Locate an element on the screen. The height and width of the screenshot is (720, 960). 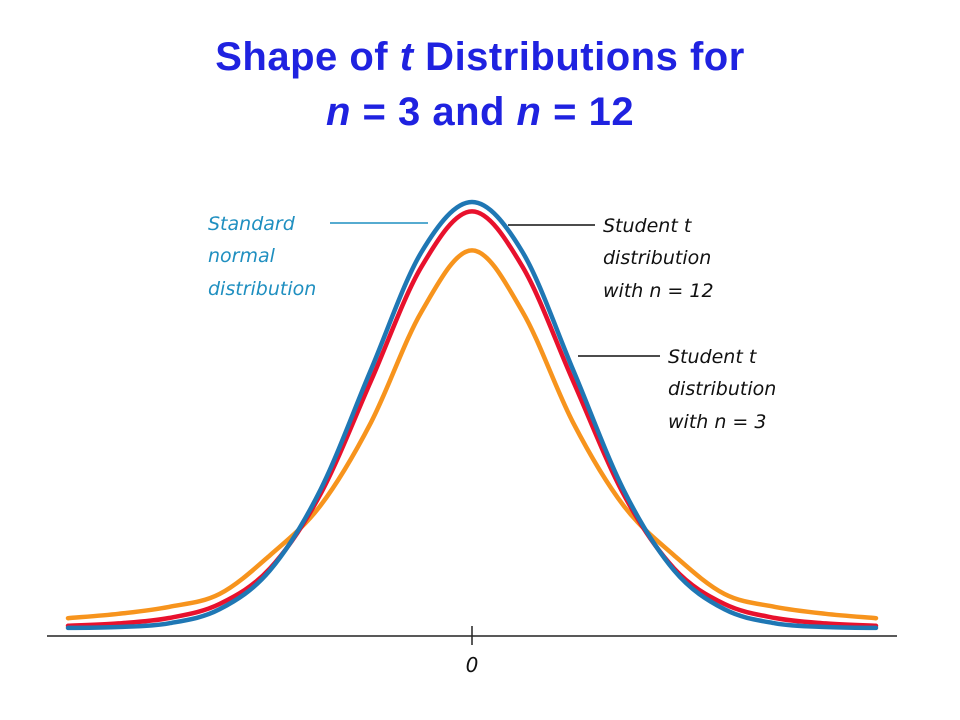
annotation-t12: Student t distribution with n = 12 is located at coordinates (611, 258).